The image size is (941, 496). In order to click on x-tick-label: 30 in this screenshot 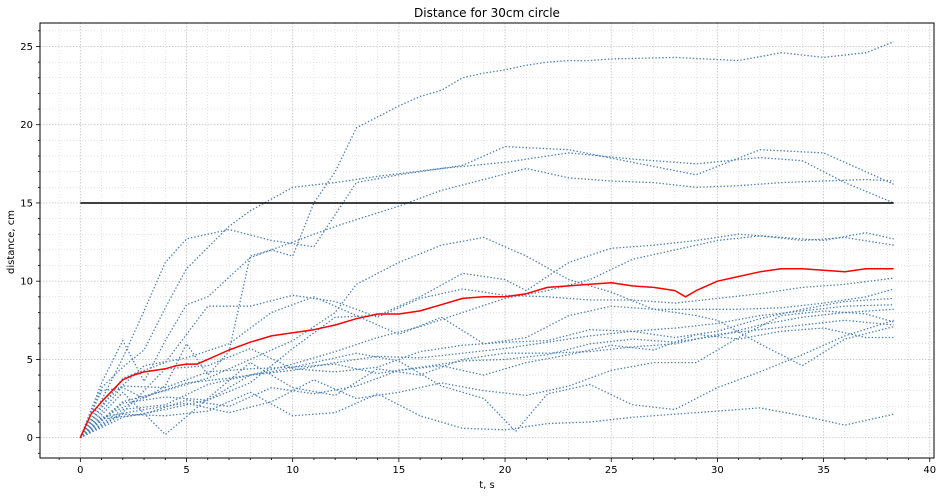, I will do `click(717, 470)`.